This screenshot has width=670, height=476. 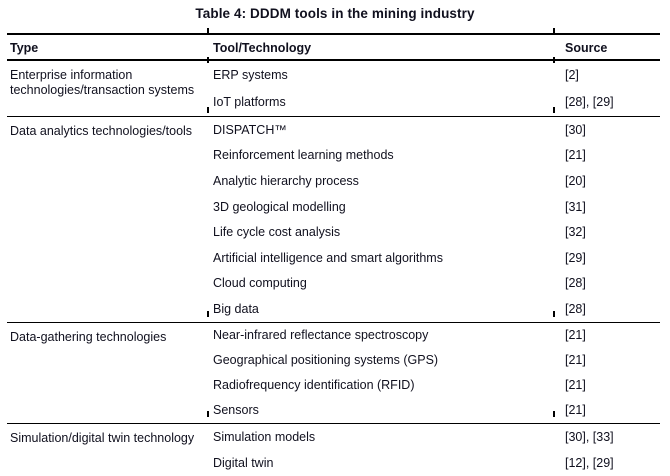 What do you see at coordinates (250, 74) in the screenshot?
I see `tool-cell: ERP systems` at bounding box center [250, 74].